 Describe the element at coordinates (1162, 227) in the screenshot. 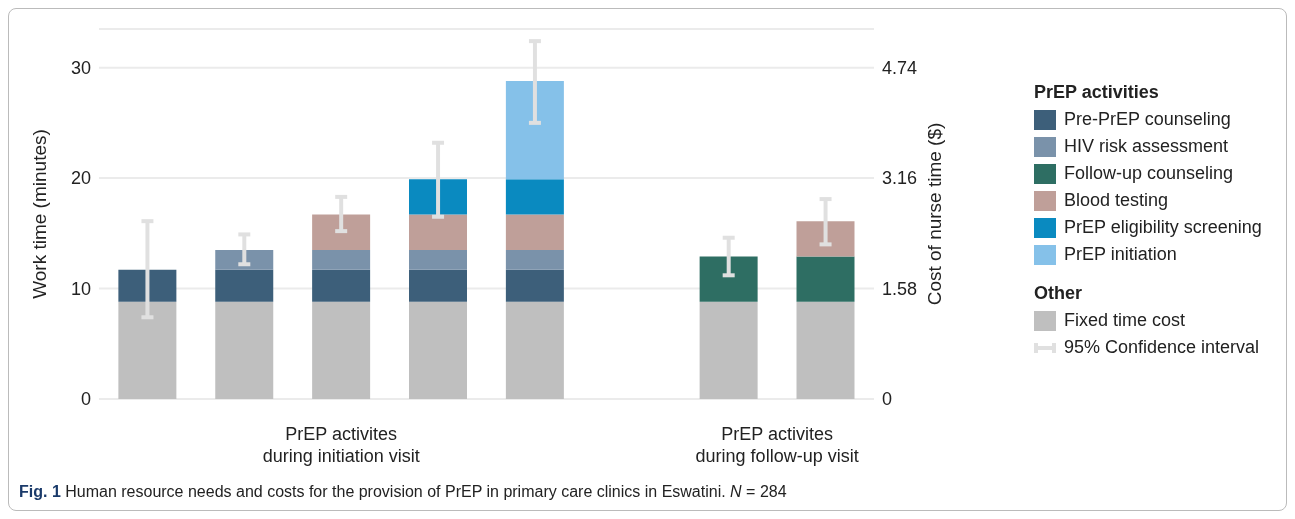

I see `legend-label: PrEP eligibility screening` at that location.